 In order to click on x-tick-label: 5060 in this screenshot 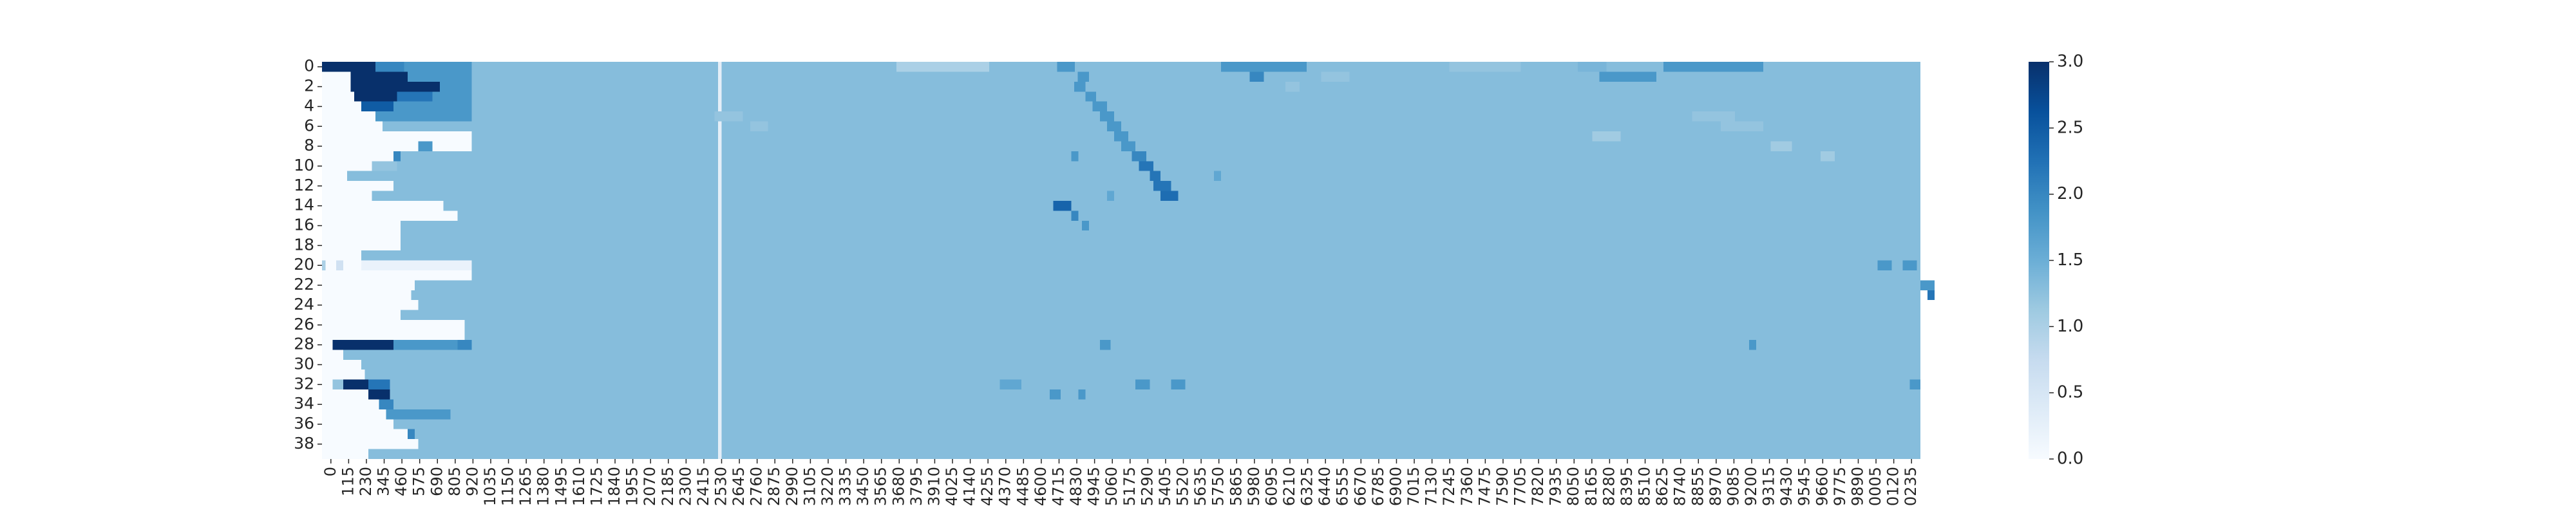, I will do `click(1112, 486)`.